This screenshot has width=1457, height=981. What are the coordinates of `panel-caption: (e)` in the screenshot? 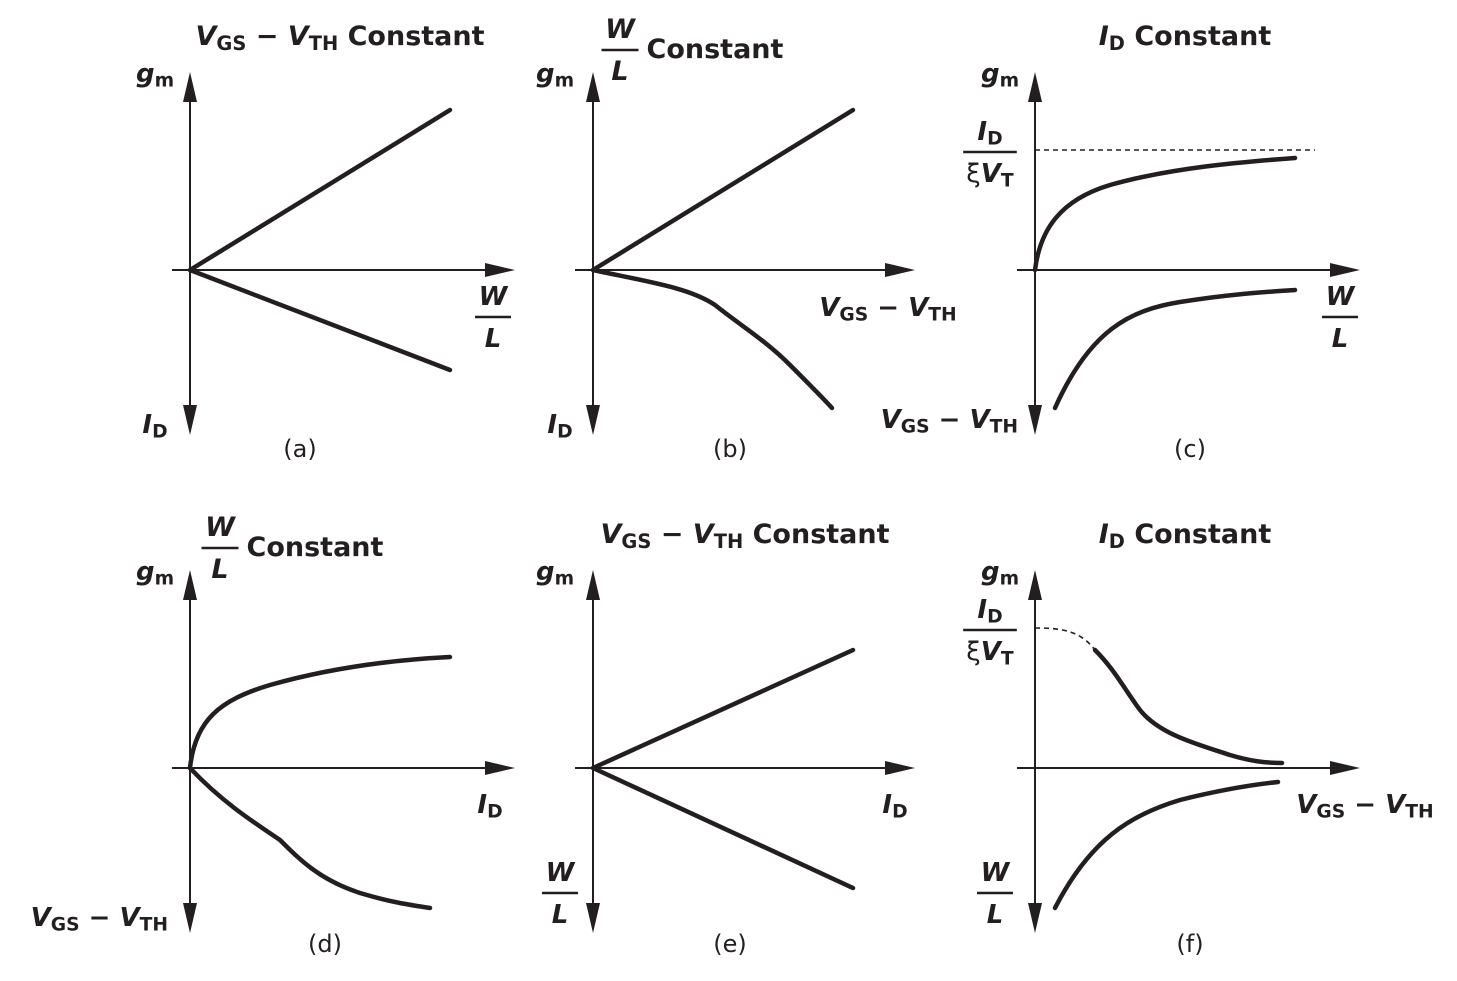 It's located at (730, 944).